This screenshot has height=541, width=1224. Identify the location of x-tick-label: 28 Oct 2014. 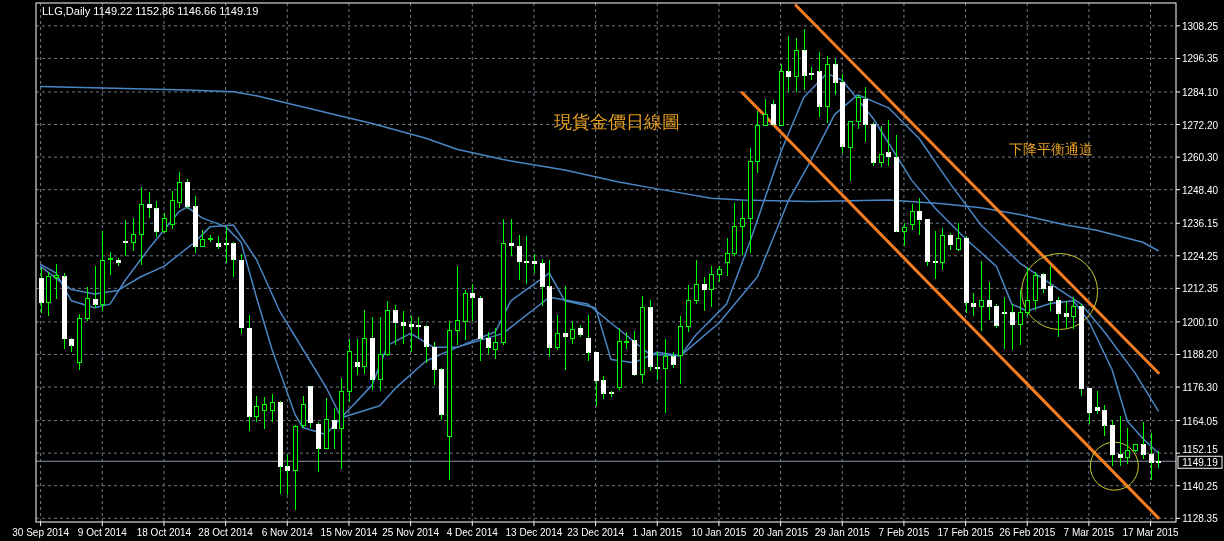
(226, 532).